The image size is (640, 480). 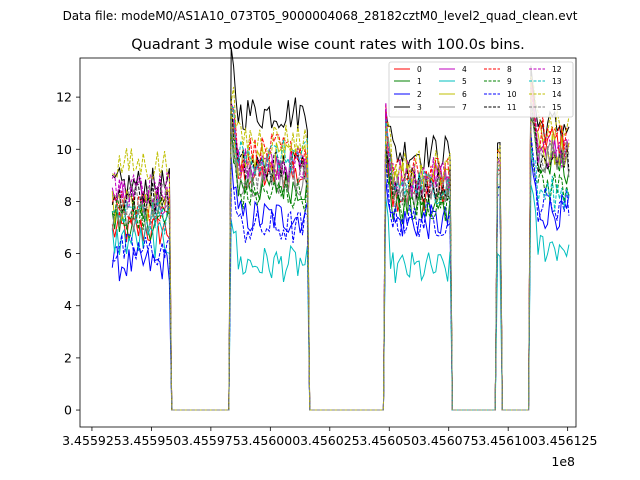 What do you see at coordinates (449, 440) in the screenshot?
I see `x-tick-label: 3.456075` at bounding box center [449, 440].